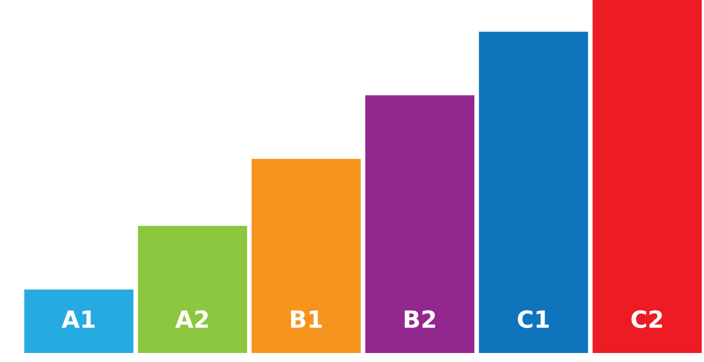 This screenshot has height=362, width=704. What do you see at coordinates (533, 319) in the screenshot?
I see `x-tick-label: C1` at bounding box center [533, 319].